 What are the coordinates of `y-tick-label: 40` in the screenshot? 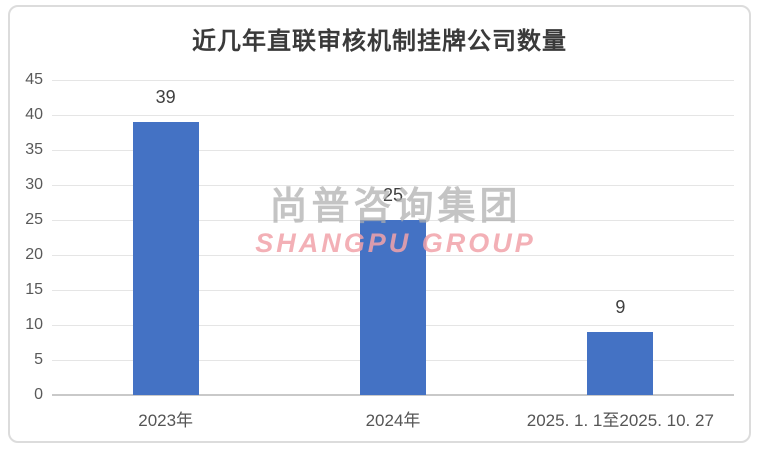 It's located at (34, 114).